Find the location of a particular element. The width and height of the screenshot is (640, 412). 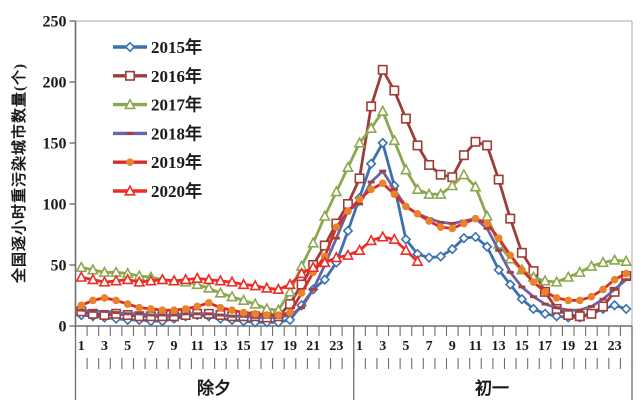

y-tick-label: 150 is located at coordinates (55, 144).